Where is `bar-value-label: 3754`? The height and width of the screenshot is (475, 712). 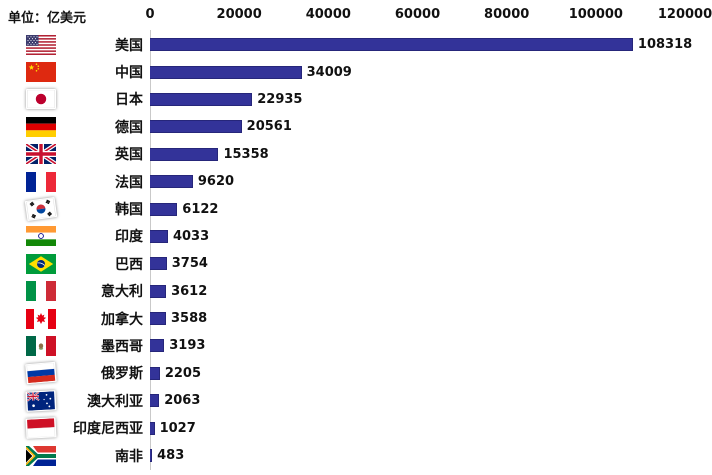 bar-value-label: 3754 is located at coordinates (189, 264).